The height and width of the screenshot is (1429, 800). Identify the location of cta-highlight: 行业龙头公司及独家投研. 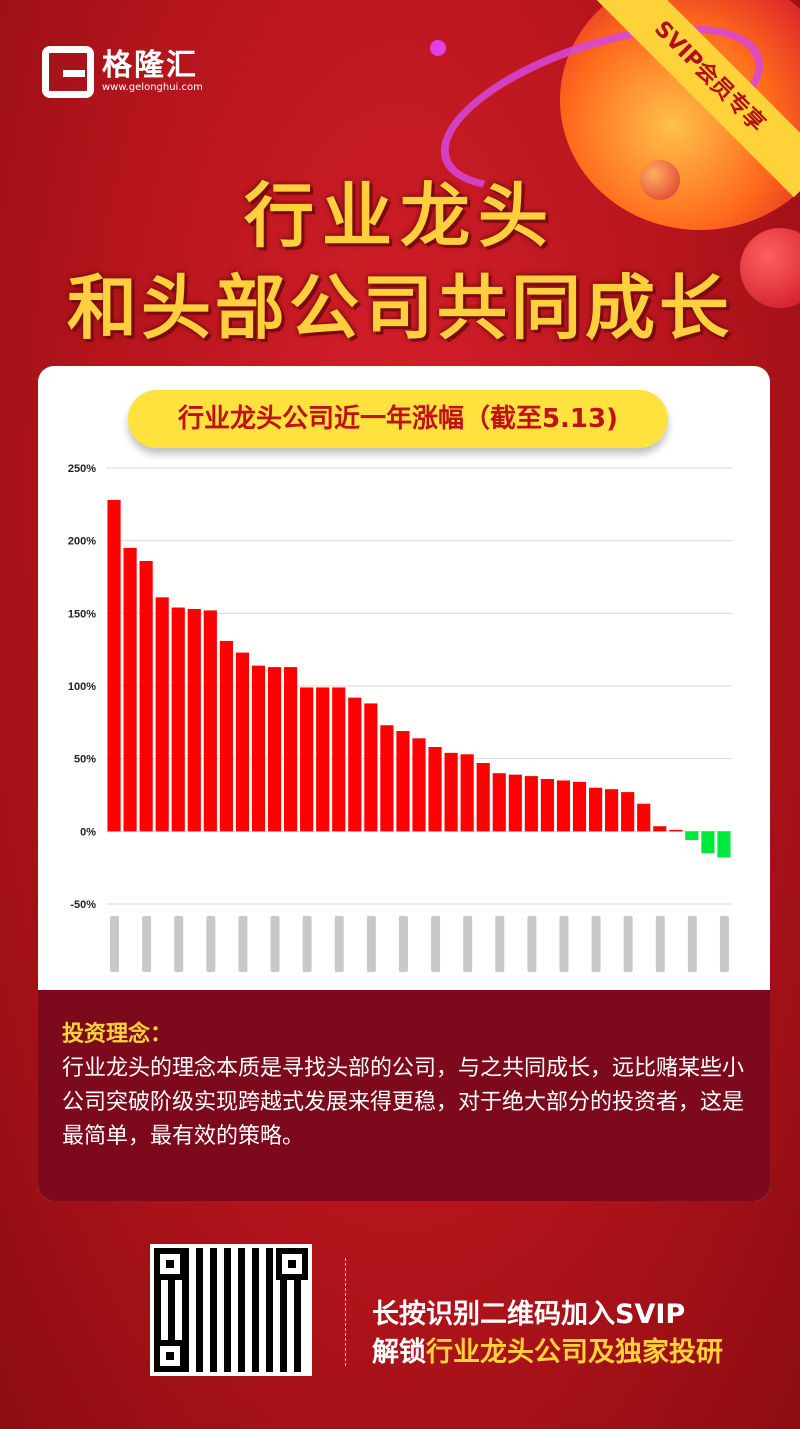
(574, 1352).